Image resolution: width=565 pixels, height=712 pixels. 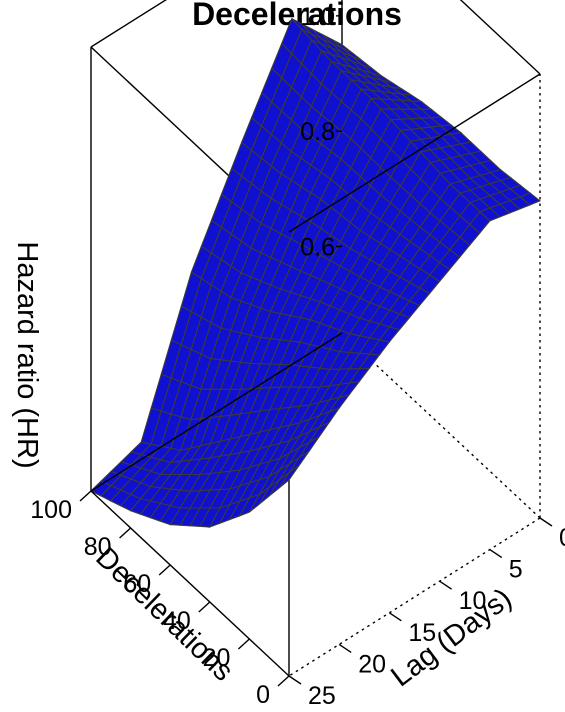 I want to click on surface-facet, so click(x=342, y=46).